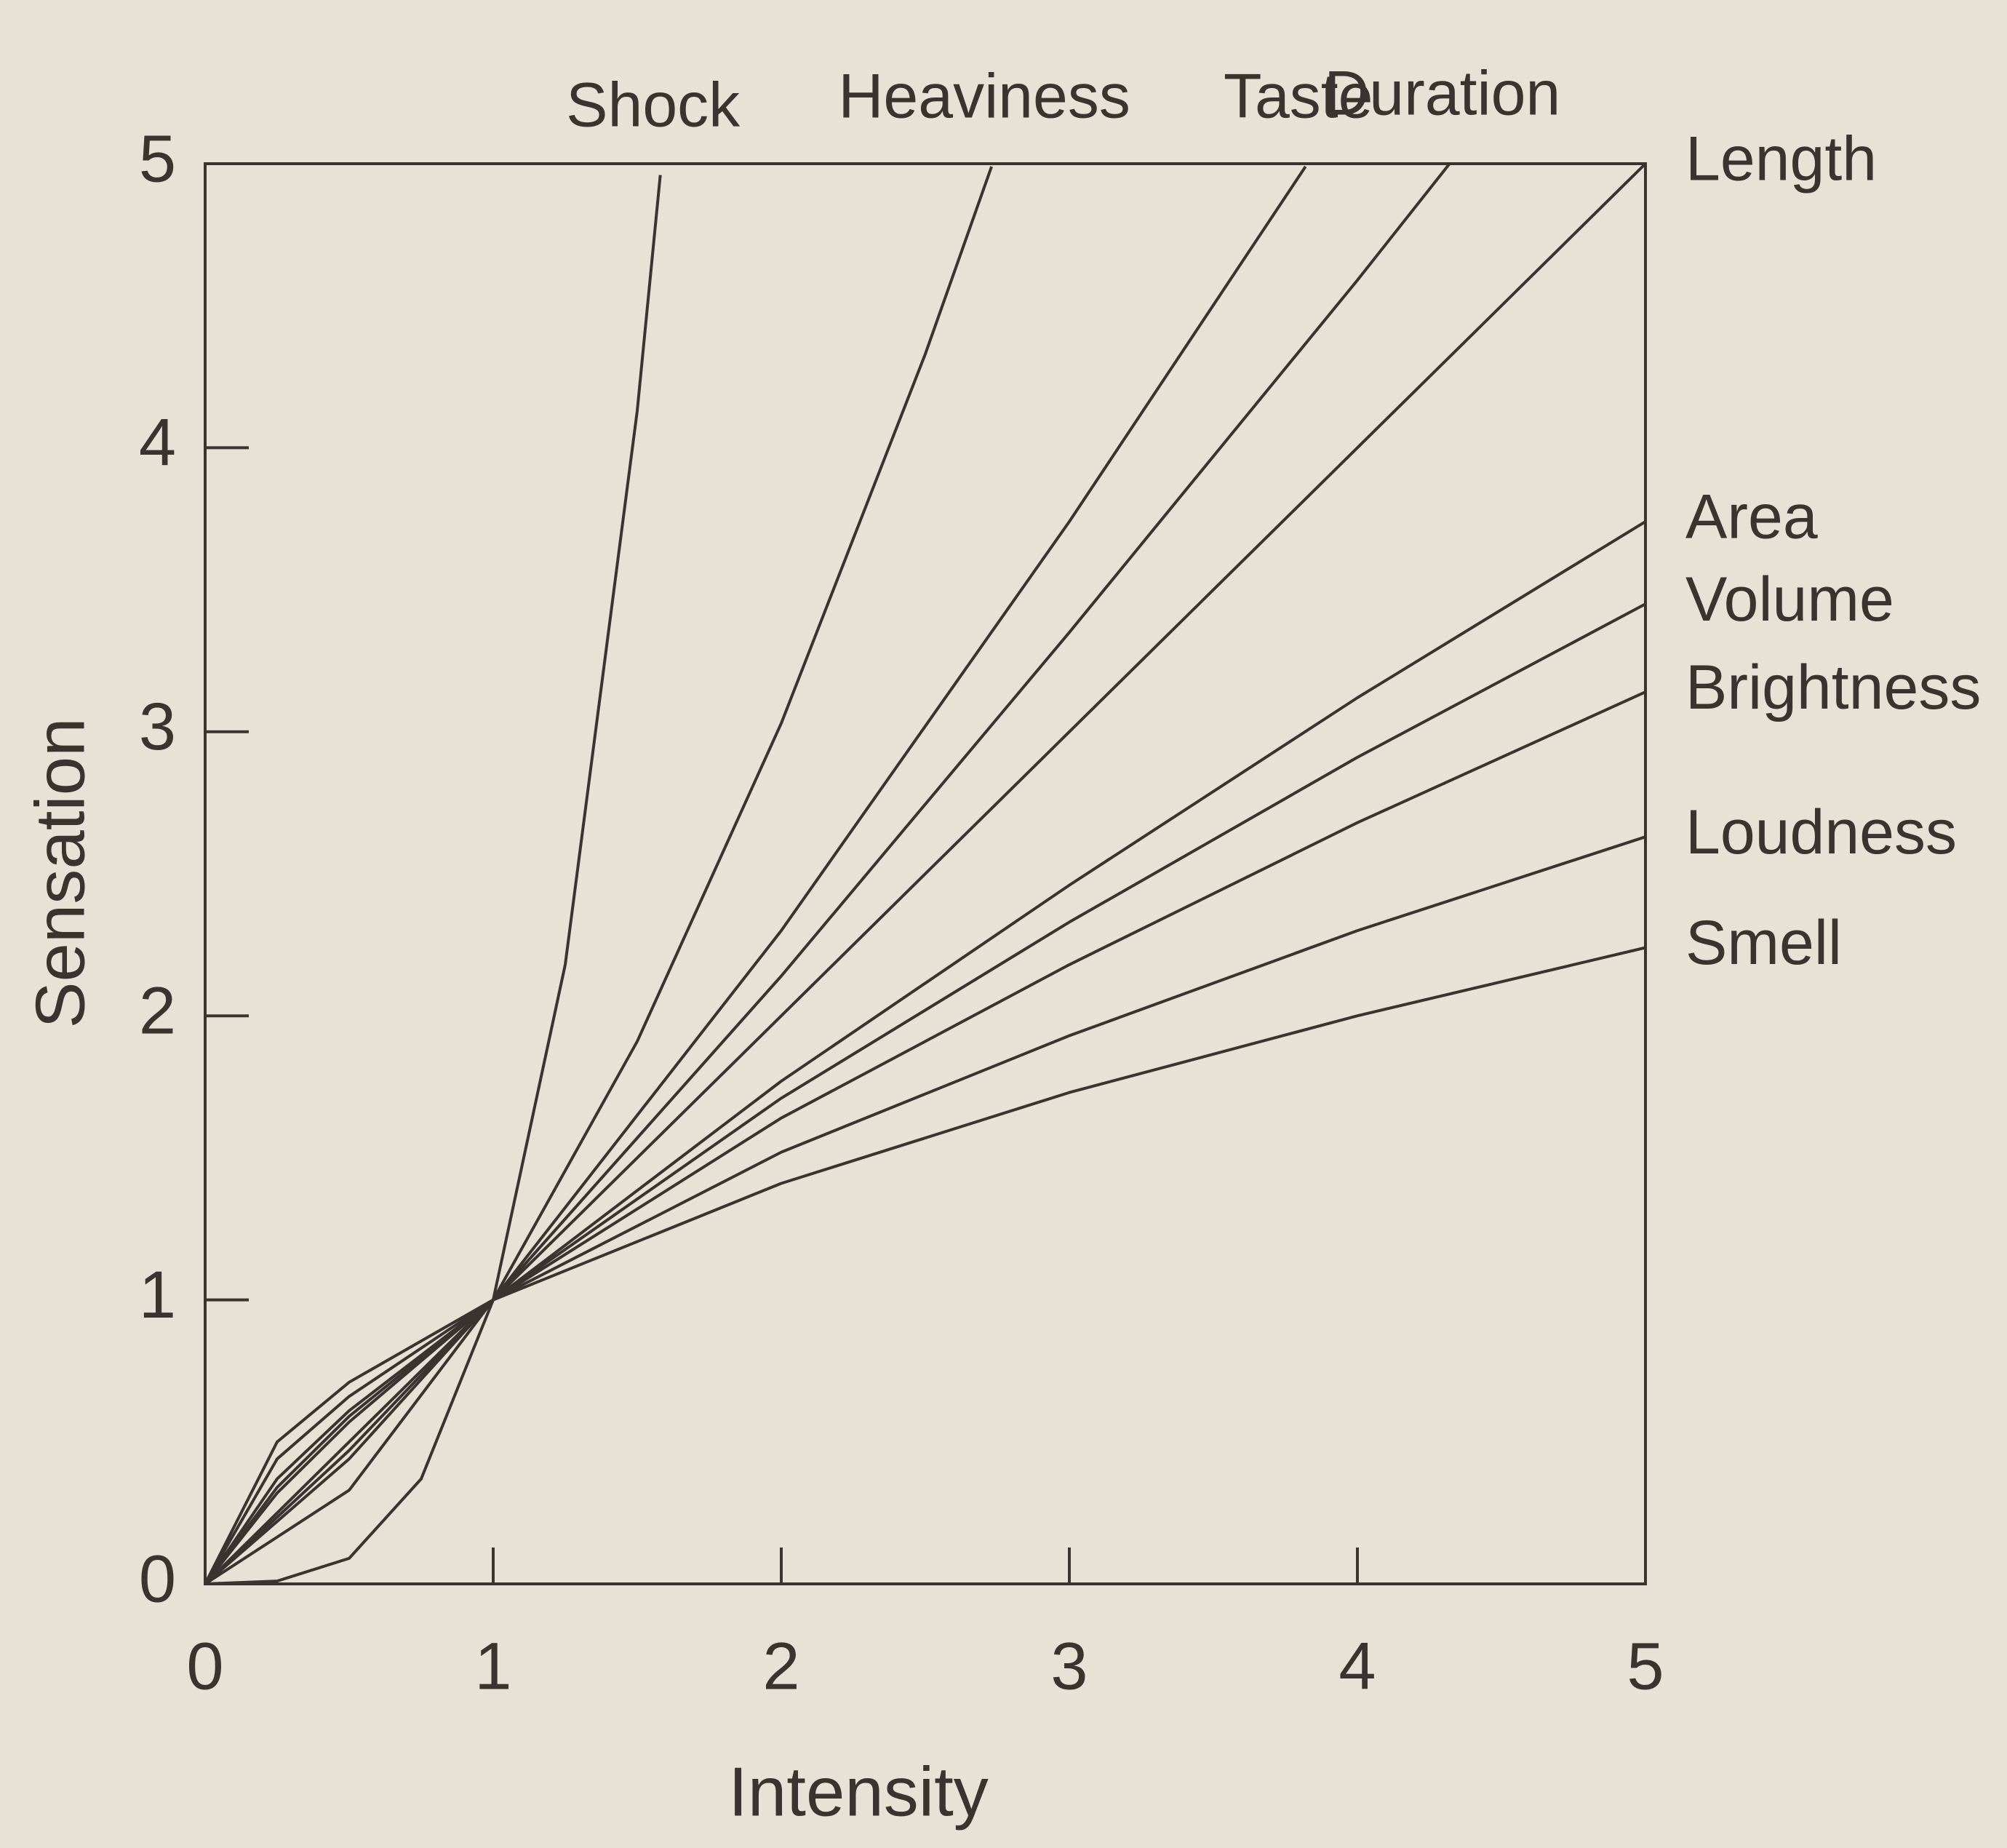 The width and height of the screenshot is (2007, 1848). Describe the element at coordinates (654, 105) in the screenshot. I see `series-label: Shock` at that location.